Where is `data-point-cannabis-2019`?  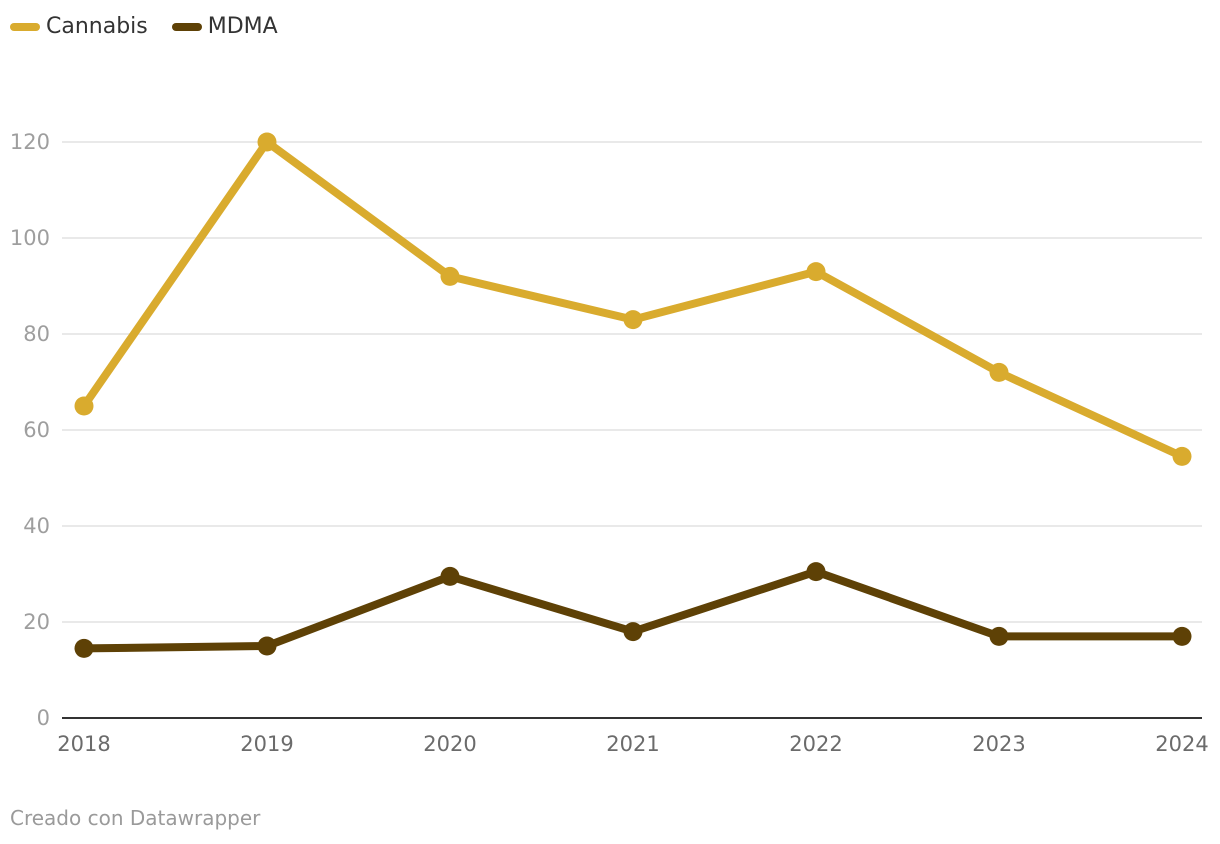 data-point-cannabis-2019 is located at coordinates (267, 142).